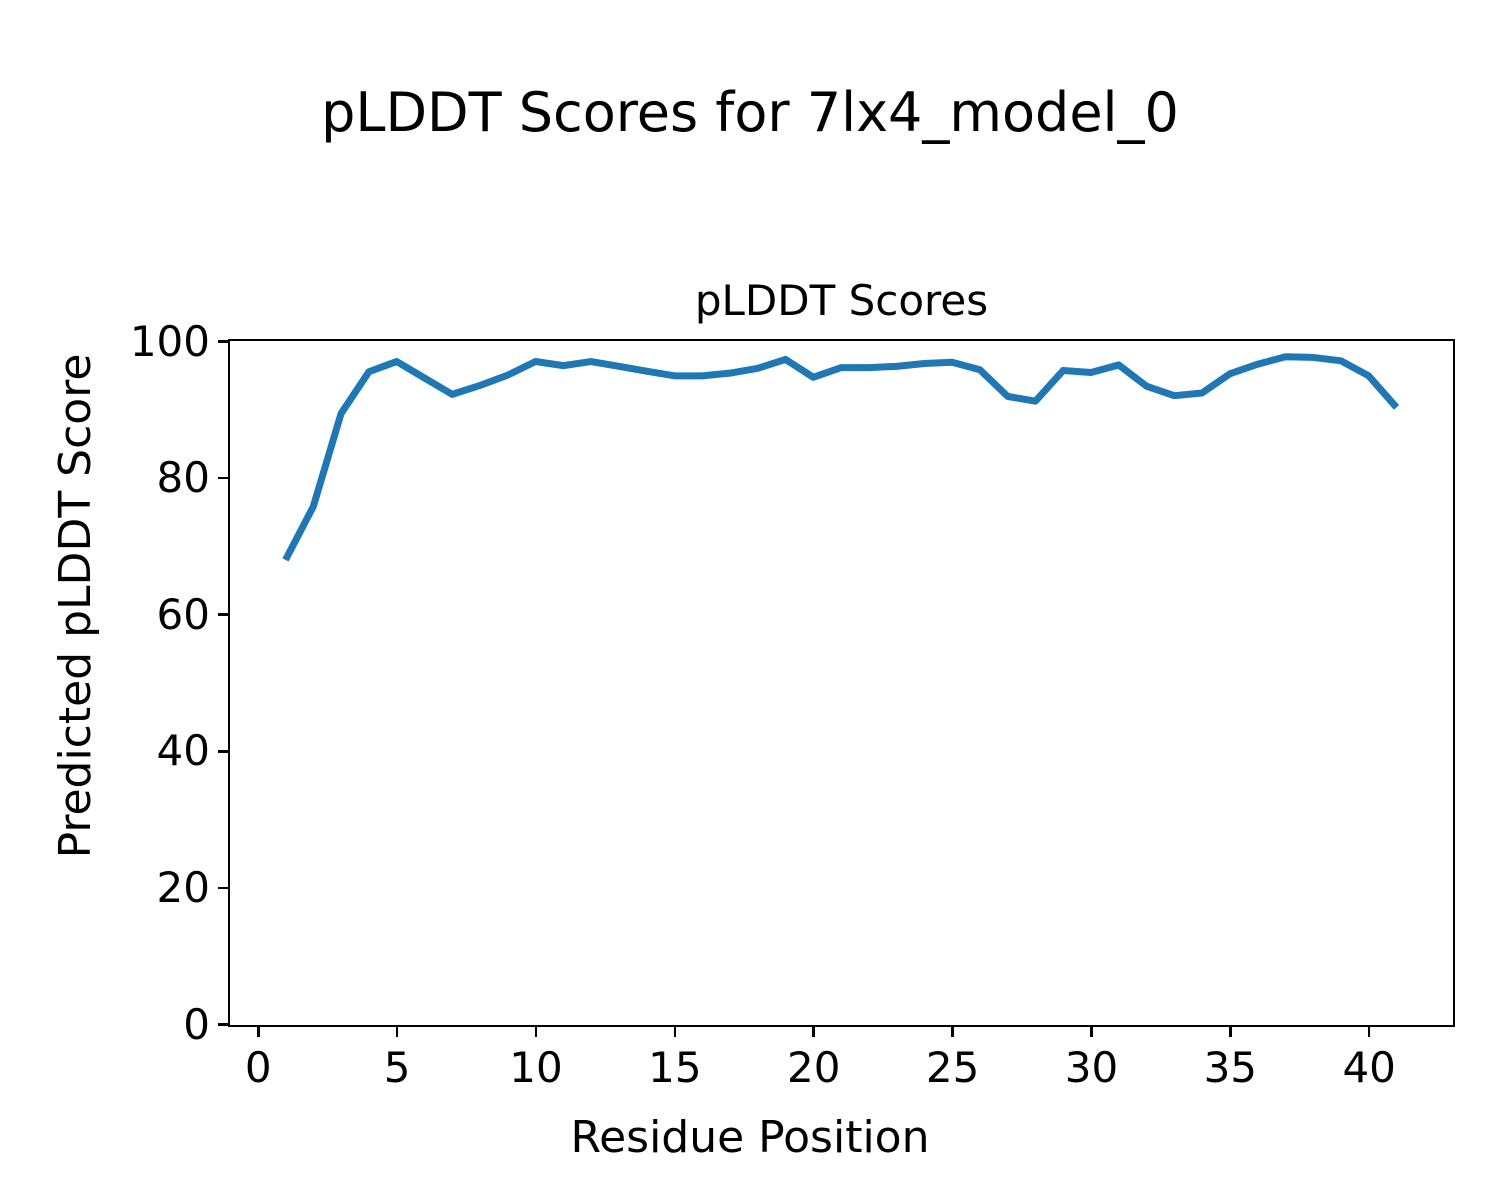  I want to click on x-tick-label: 25, so click(952, 1067).